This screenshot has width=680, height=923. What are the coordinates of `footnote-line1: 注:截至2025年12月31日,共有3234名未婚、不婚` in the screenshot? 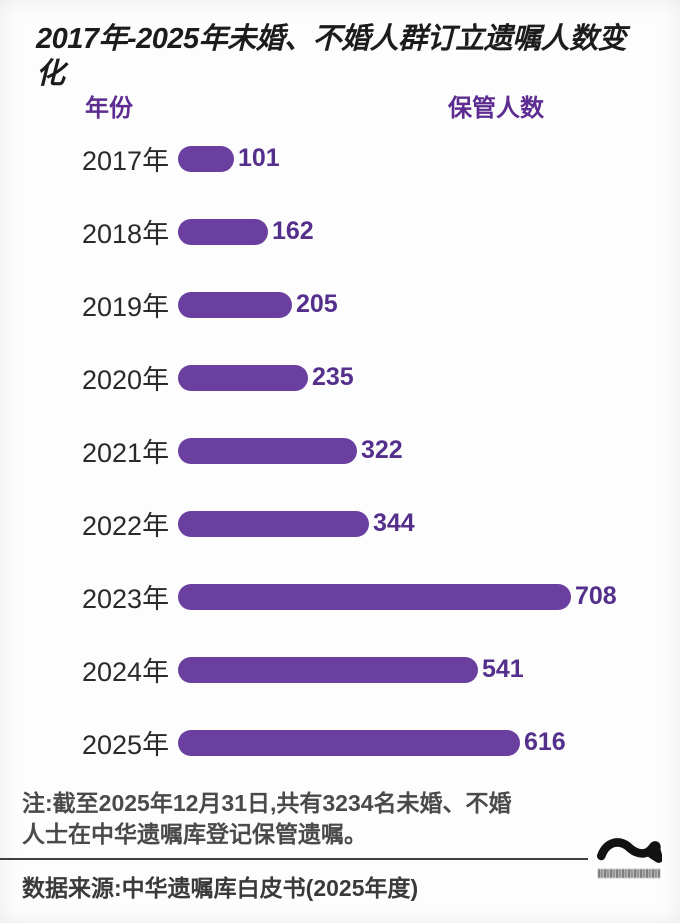 It's located at (267, 803).